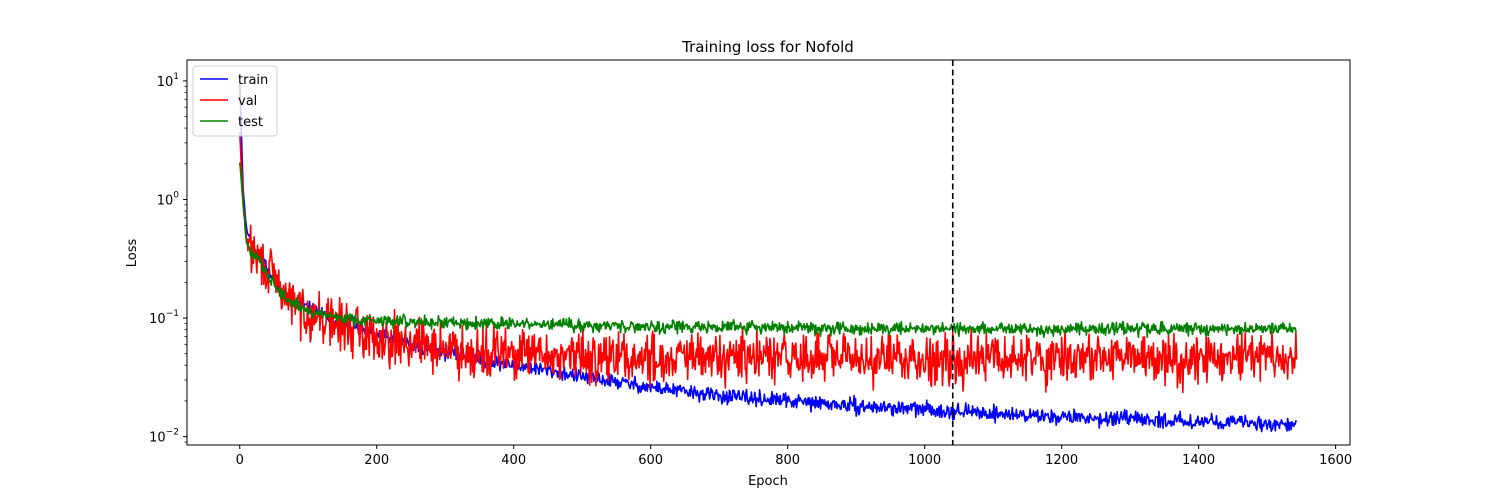  I want to click on legend: train val test, so click(235, 101).